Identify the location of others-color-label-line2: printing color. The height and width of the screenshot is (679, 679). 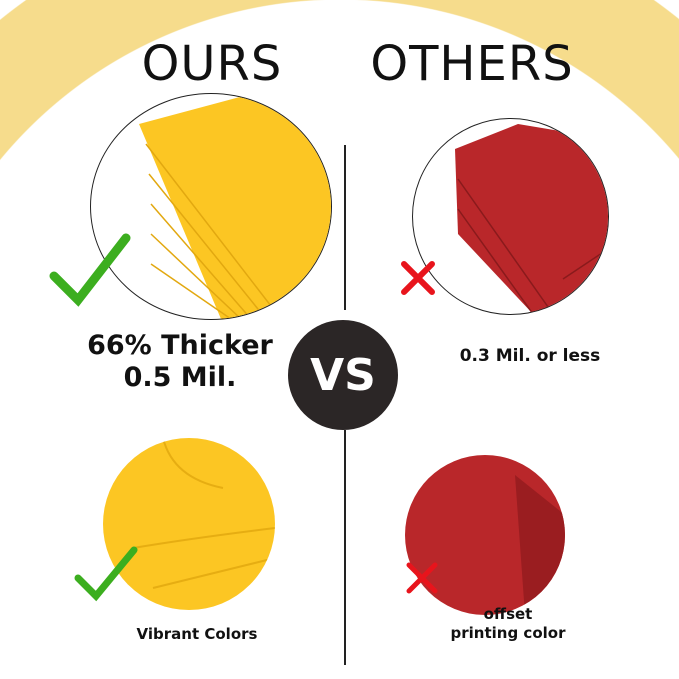
(508, 633).